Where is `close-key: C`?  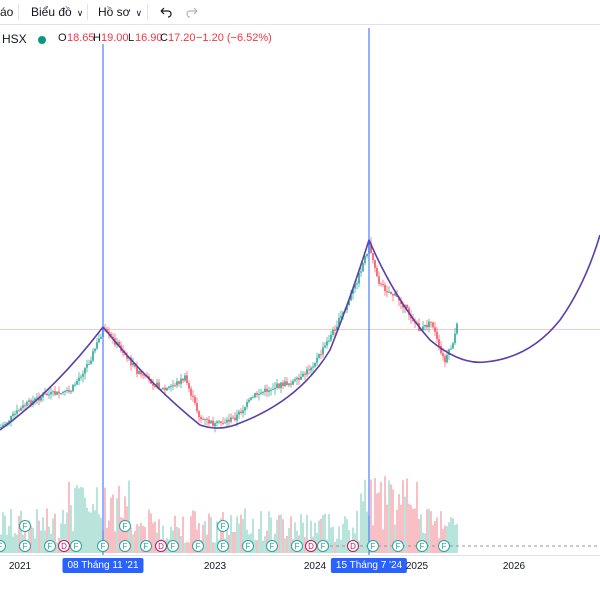 close-key: C is located at coordinates (164, 38).